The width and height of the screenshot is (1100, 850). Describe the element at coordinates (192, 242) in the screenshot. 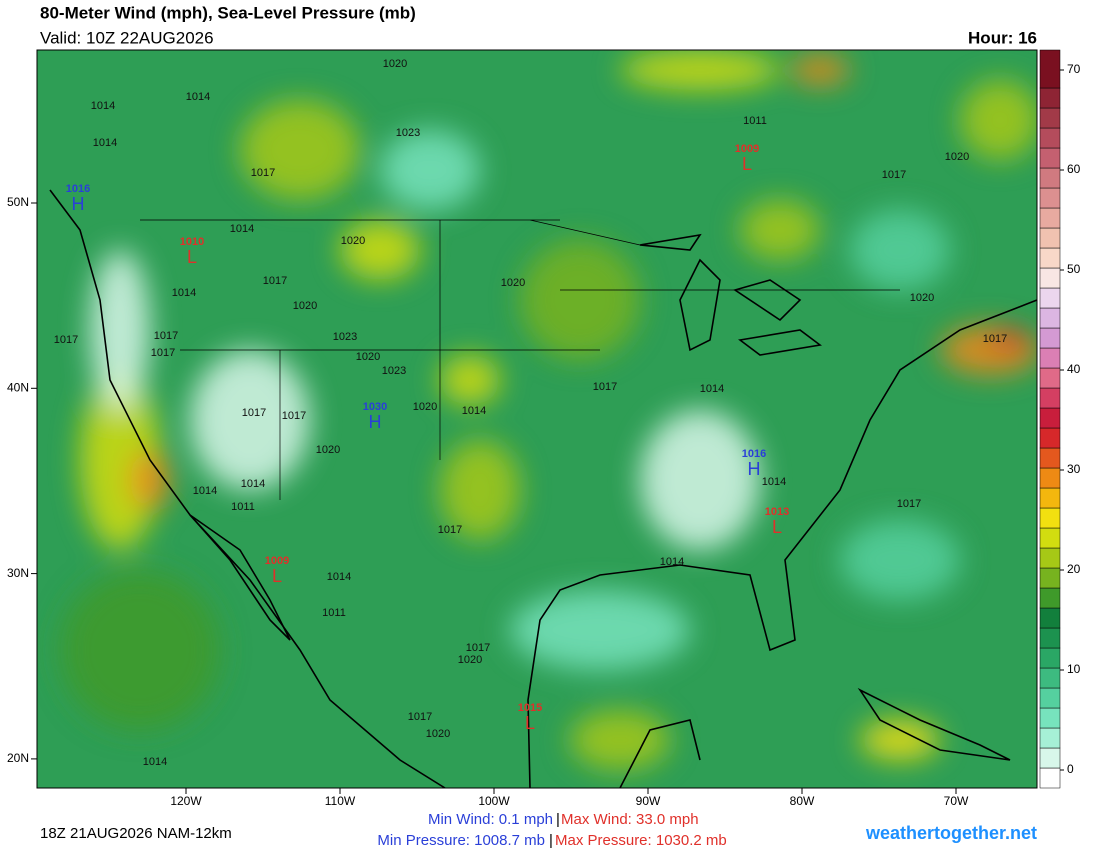

I see `center-value: 1010` at that location.